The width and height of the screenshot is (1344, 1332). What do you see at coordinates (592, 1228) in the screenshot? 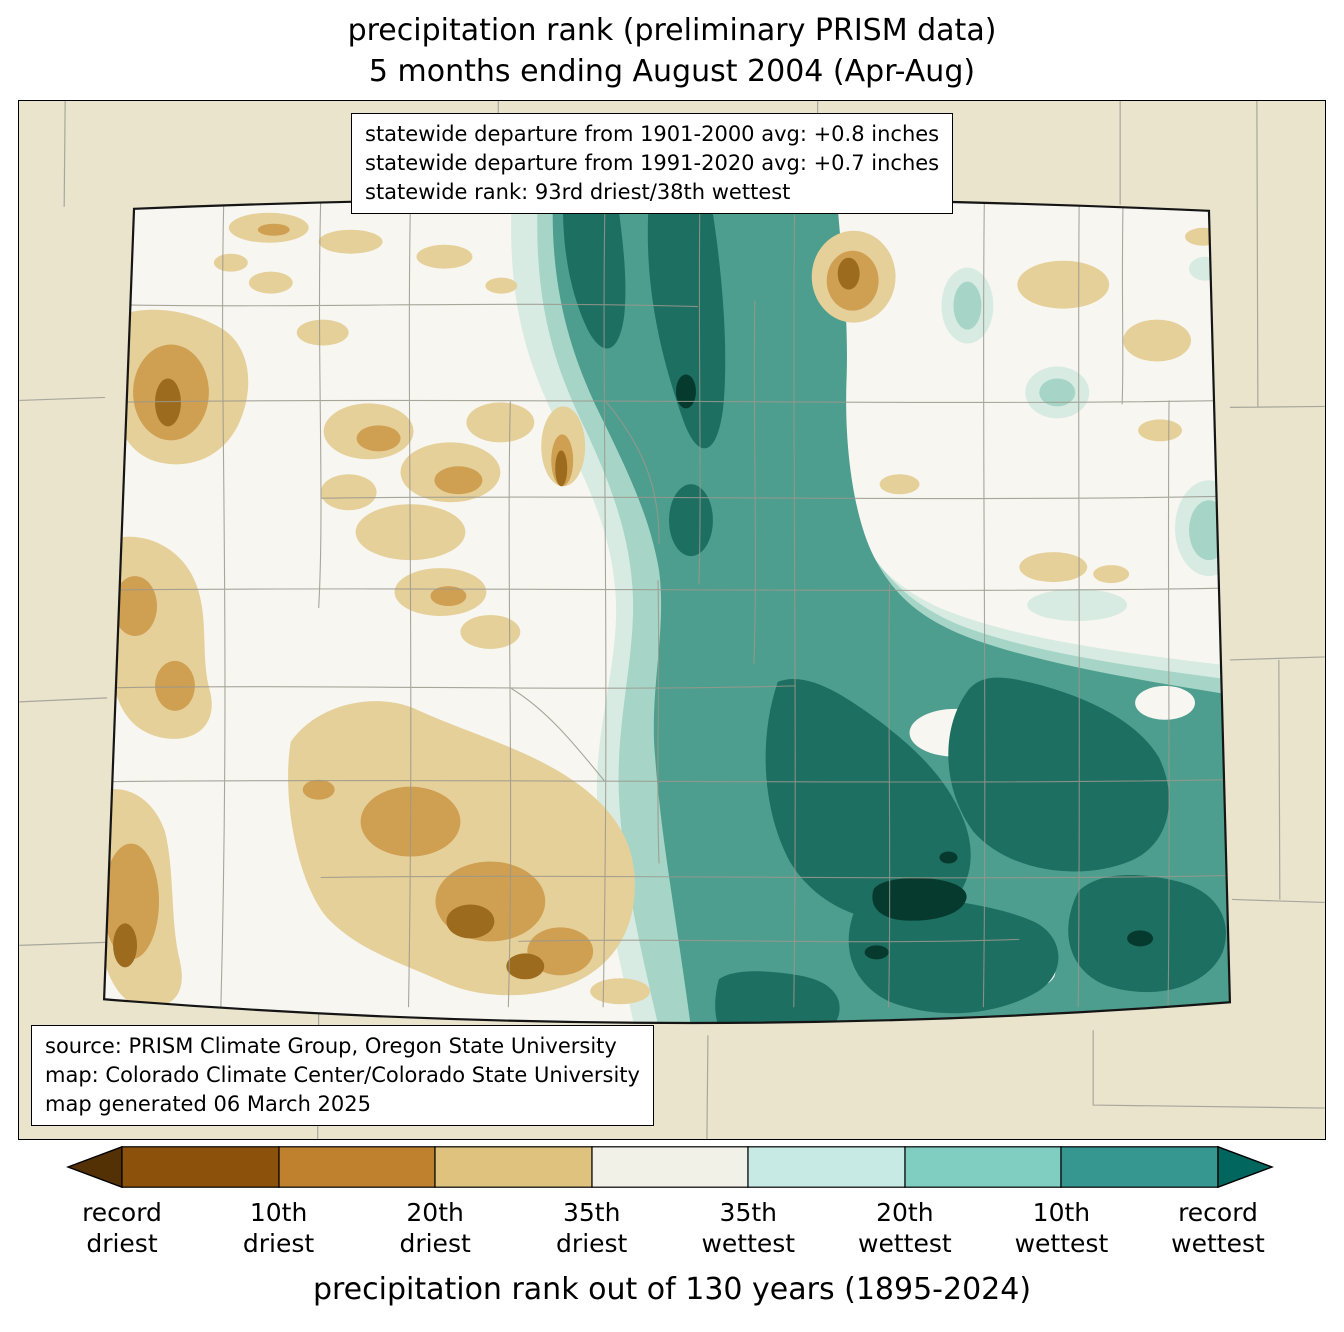
I see `colorbar-label: 35th driest` at bounding box center [592, 1228].